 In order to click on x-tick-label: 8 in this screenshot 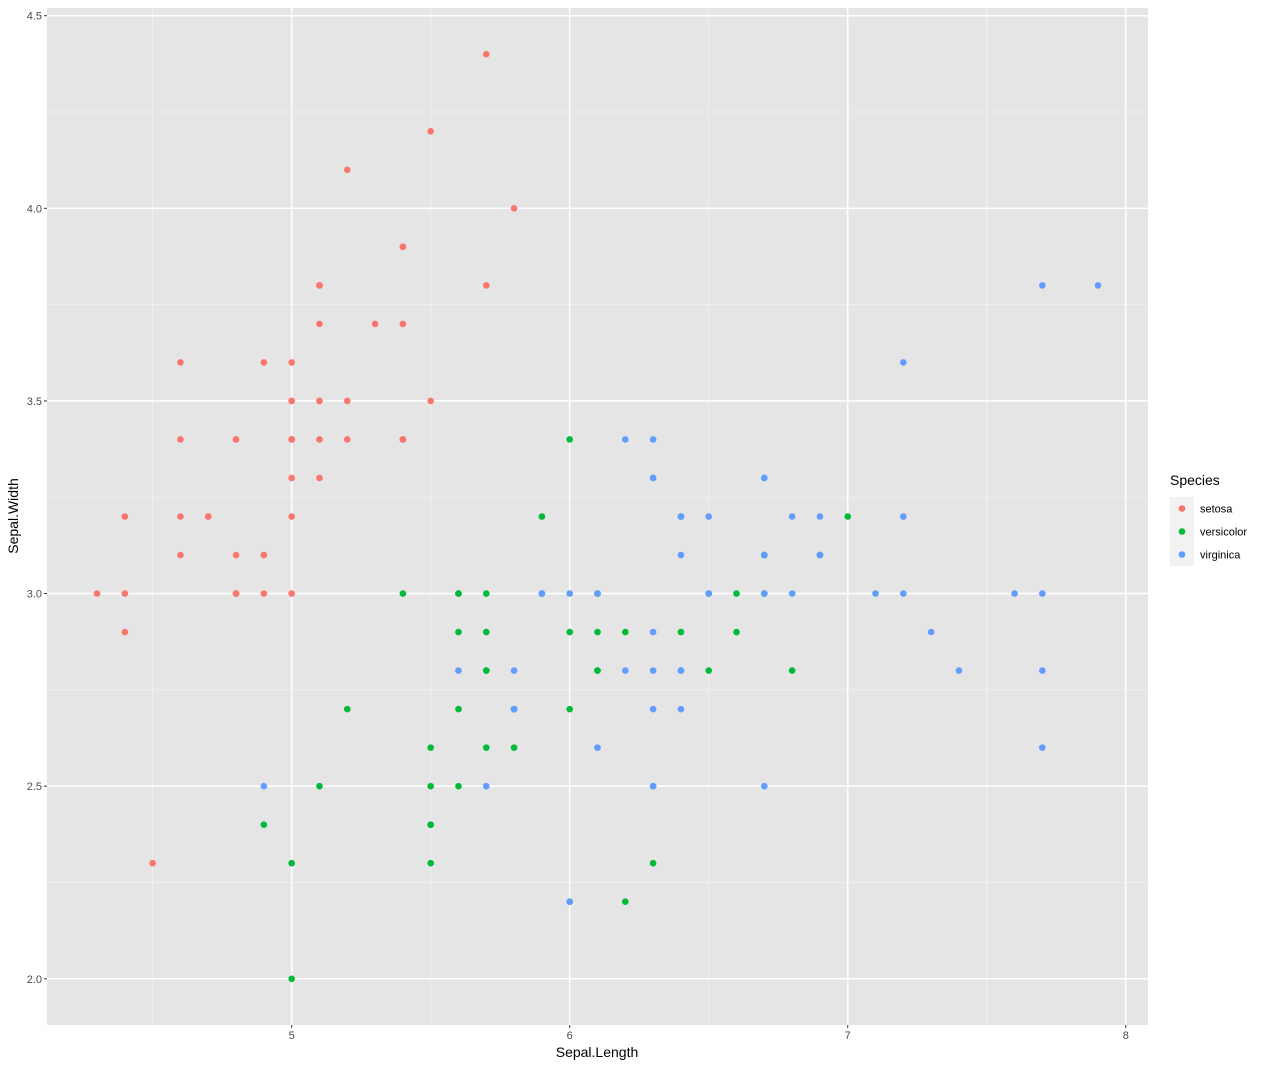, I will do `click(1126, 1036)`.